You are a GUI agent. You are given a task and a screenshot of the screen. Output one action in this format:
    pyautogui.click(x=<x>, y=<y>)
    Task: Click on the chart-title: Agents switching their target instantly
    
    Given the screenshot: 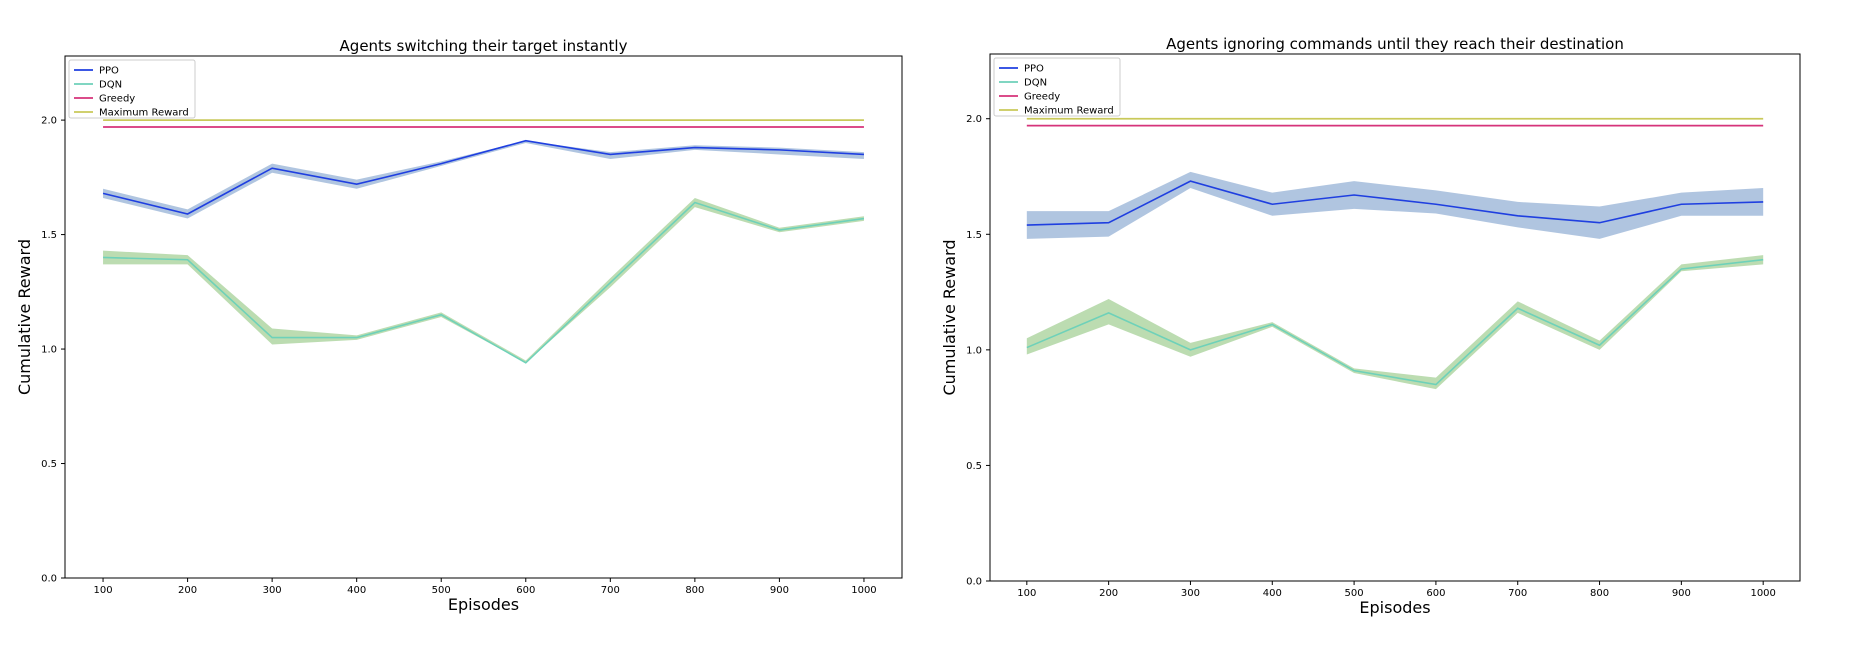 What is the action you would take?
    pyautogui.click(x=484, y=46)
    